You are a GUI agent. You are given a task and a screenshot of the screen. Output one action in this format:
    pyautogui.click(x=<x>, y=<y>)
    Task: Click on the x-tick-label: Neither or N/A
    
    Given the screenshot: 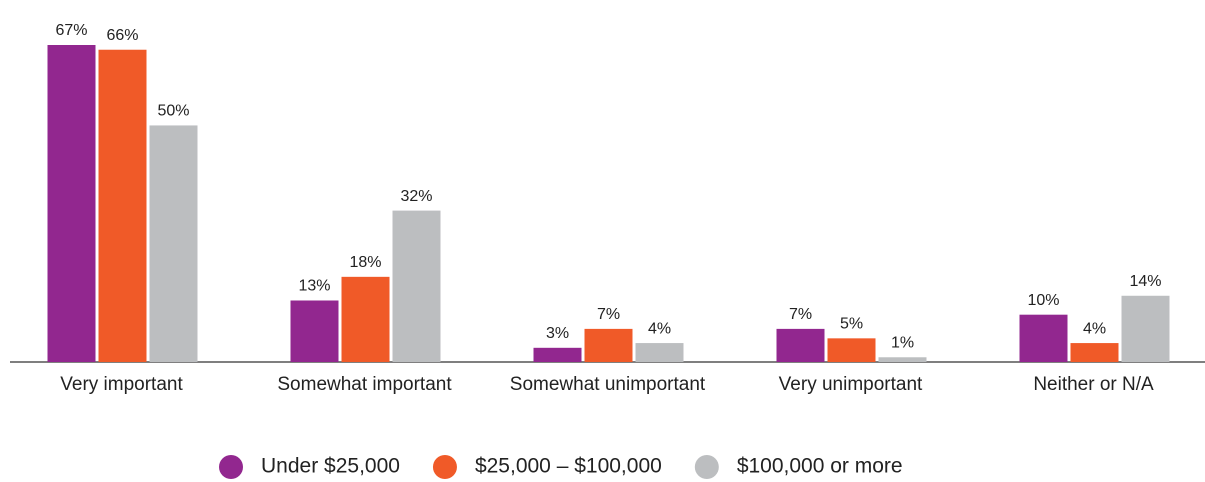 What is the action you would take?
    pyautogui.click(x=1093, y=384)
    